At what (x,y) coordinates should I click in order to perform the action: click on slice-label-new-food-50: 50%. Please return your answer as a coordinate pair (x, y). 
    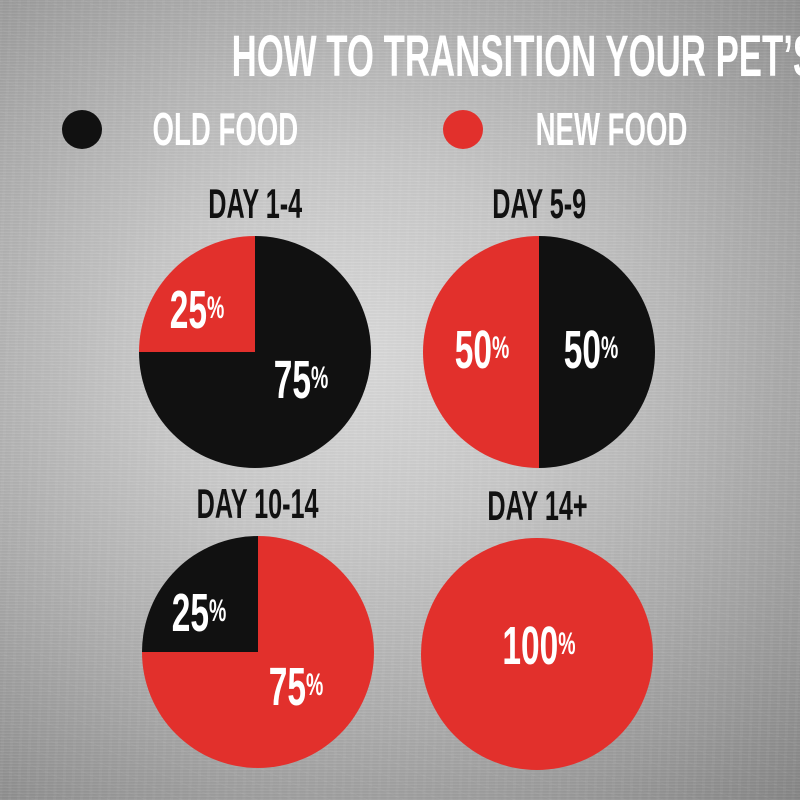
    Looking at the image, I should click on (482, 349).